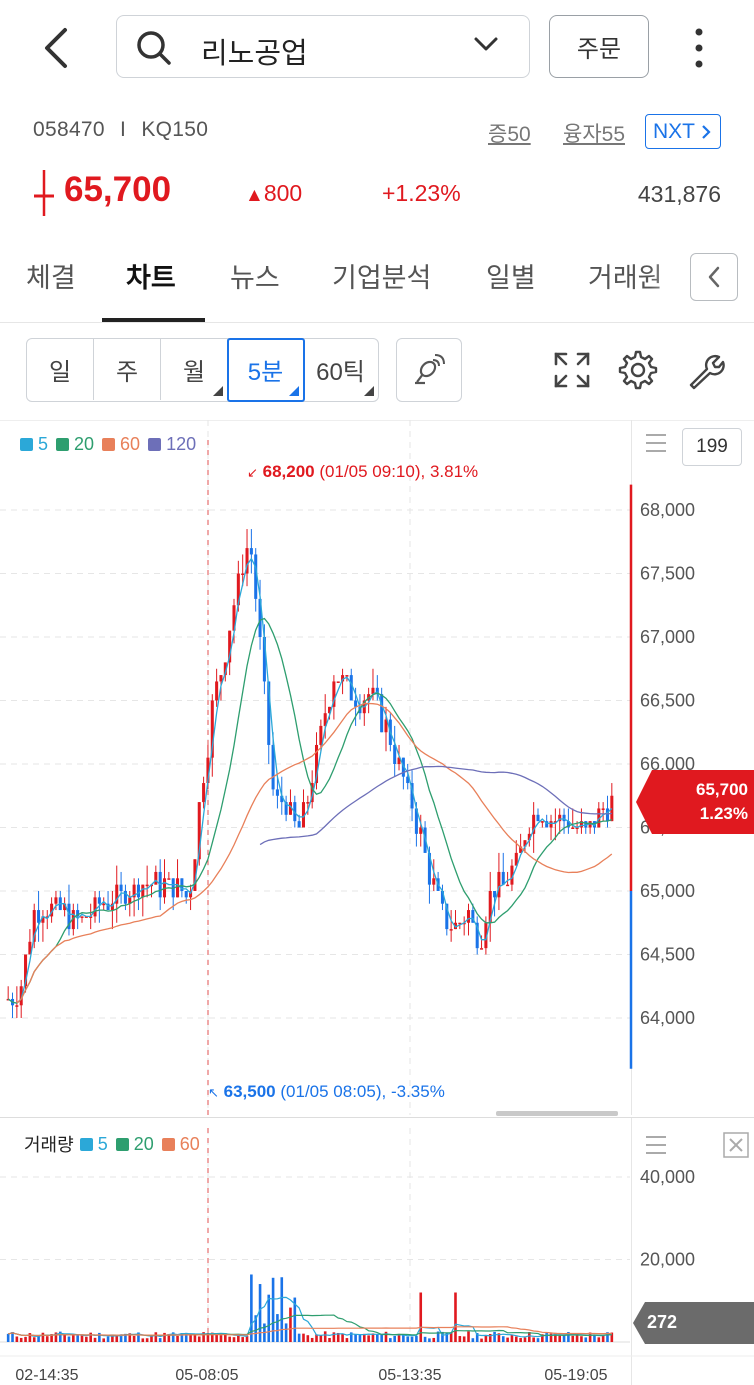 Image resolution: width=754 pixels, height=1385 pixels. What do you see at coordinates (674, 131) in the screenshot?
I see `nxt-label: NXT` at bounding box center [674, 131].